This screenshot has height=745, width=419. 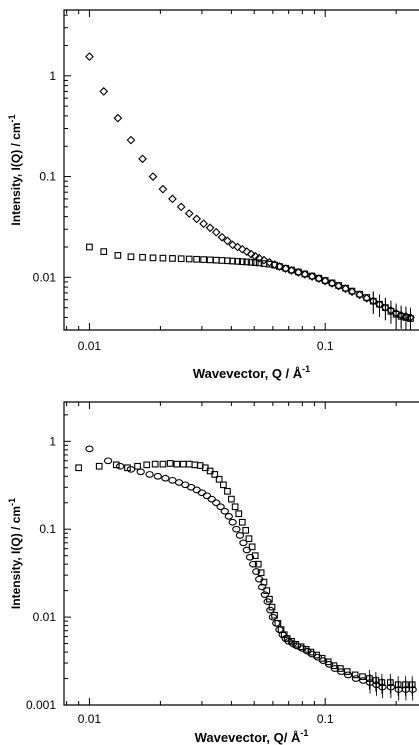 I want to click on y-tick-label: 0.001, so click(x=41, y=705).